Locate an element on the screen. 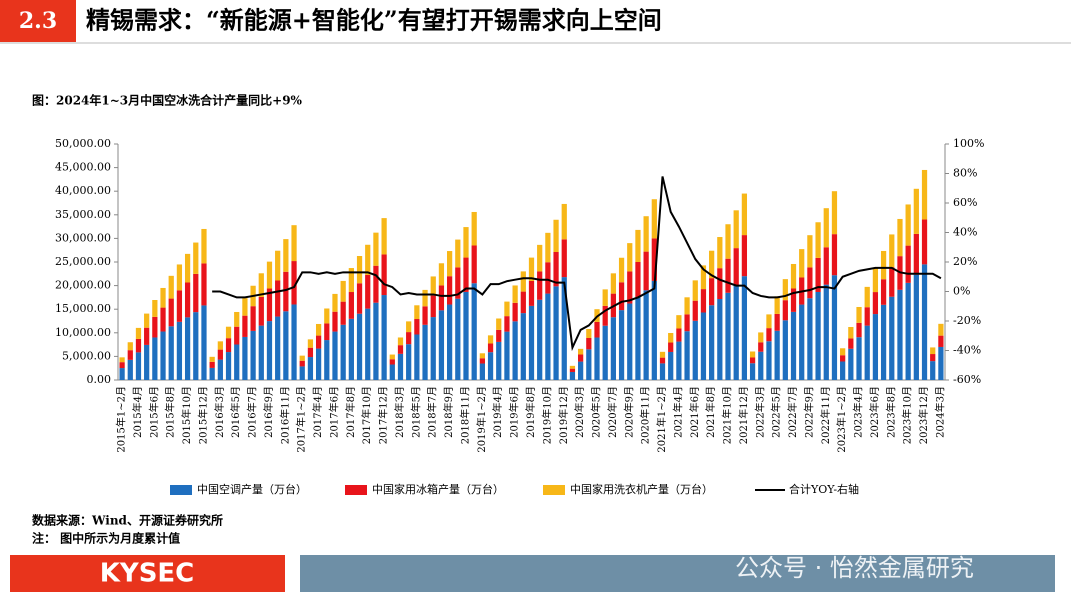  x-tick-label: 2023年6月 is located at coordinates (874, 412).